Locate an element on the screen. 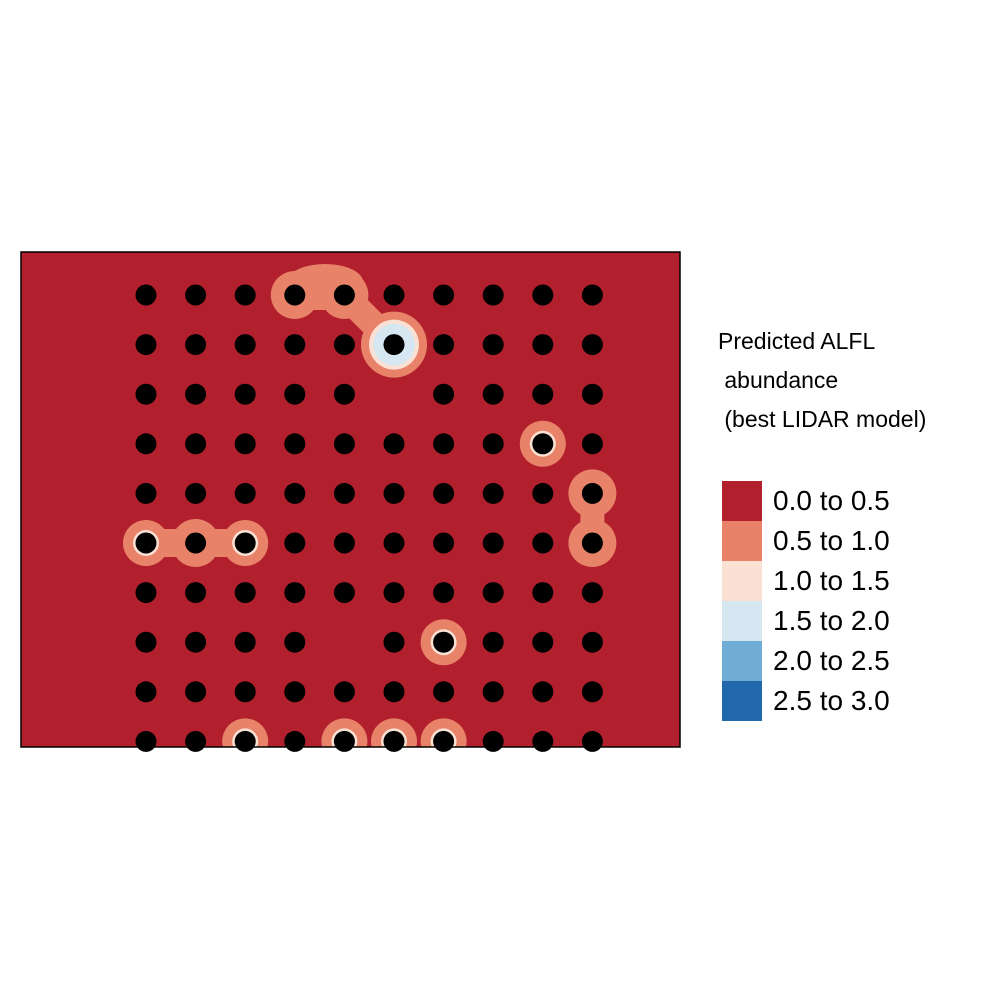 This screenshot has height=1000, width=1000. legend-label: 0.0 to 0.5 is located at coordinates (831, 500).